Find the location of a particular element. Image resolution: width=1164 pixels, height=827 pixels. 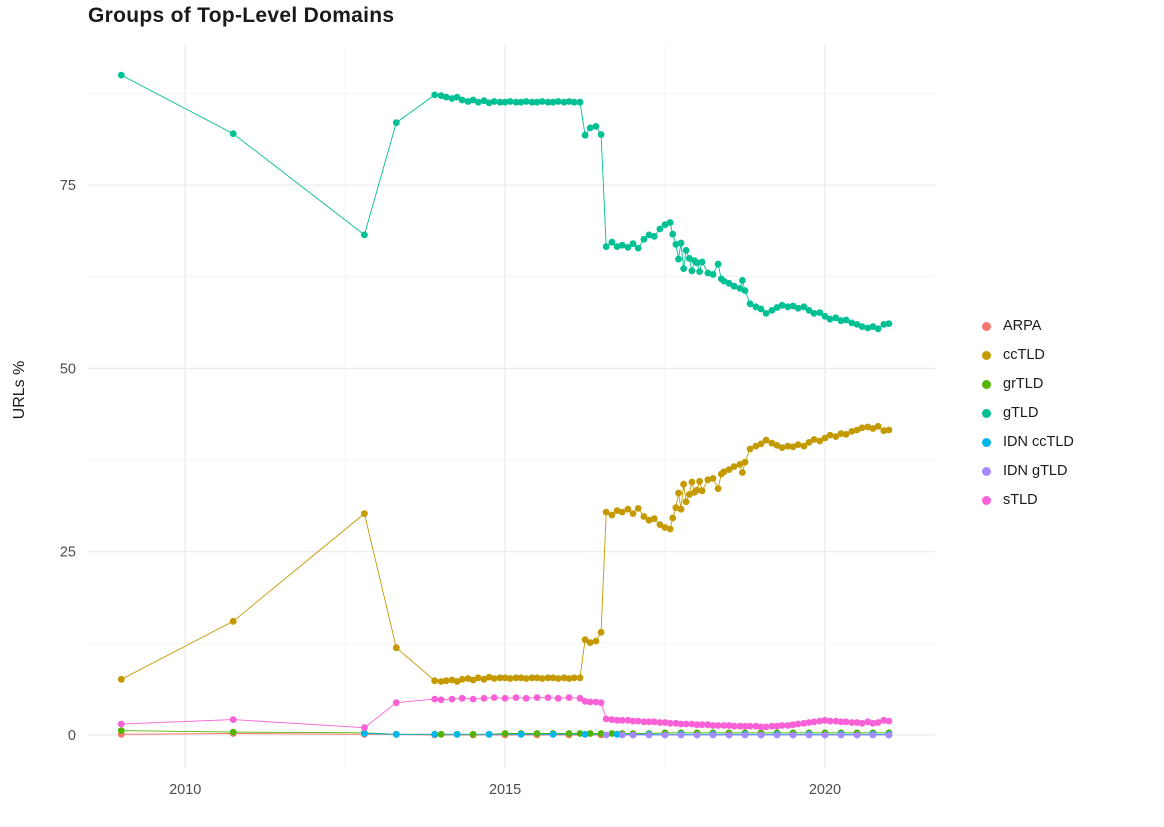

svg-text: 0 is located at coordinates (72, 736).